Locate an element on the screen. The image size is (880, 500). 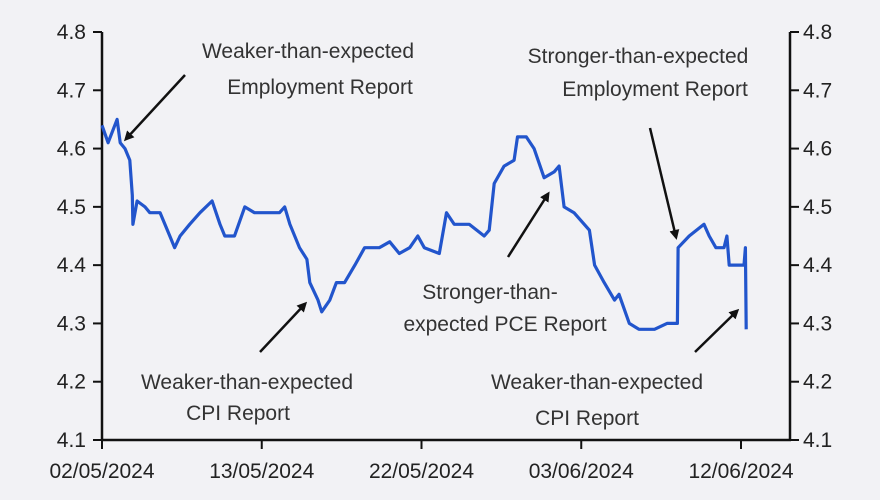
x-tick-label: 03/06/2024 is located at coordinates (581, 471).